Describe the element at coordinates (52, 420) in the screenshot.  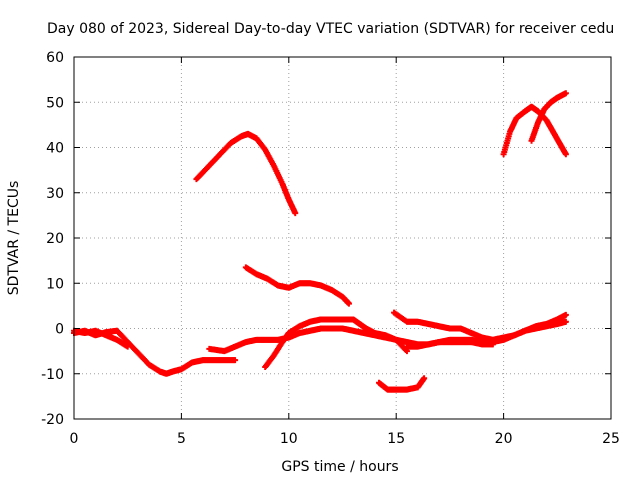
I see `y-tick-label: -20` at that location.